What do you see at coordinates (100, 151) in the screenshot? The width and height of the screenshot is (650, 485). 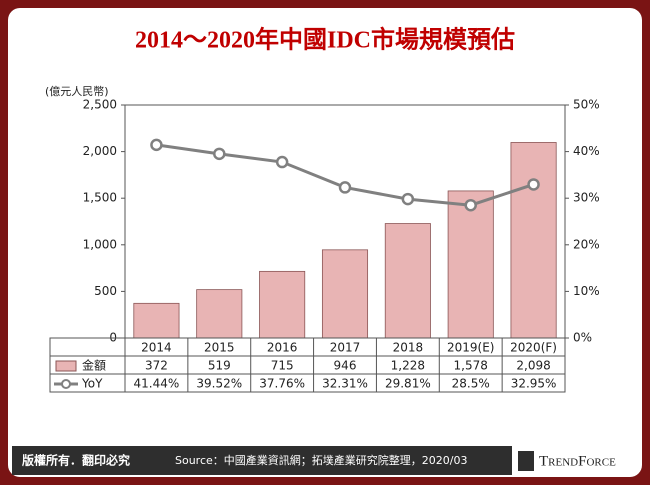 I see `y-tick-label: 2,000` at bounding box center [100, 151].